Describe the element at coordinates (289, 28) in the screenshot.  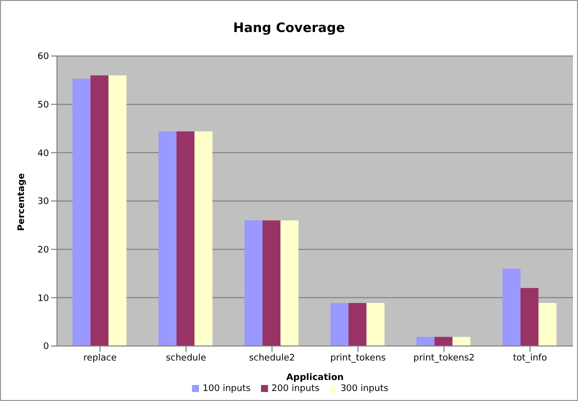
I see `chart-title: Hang Coverage` at that location.